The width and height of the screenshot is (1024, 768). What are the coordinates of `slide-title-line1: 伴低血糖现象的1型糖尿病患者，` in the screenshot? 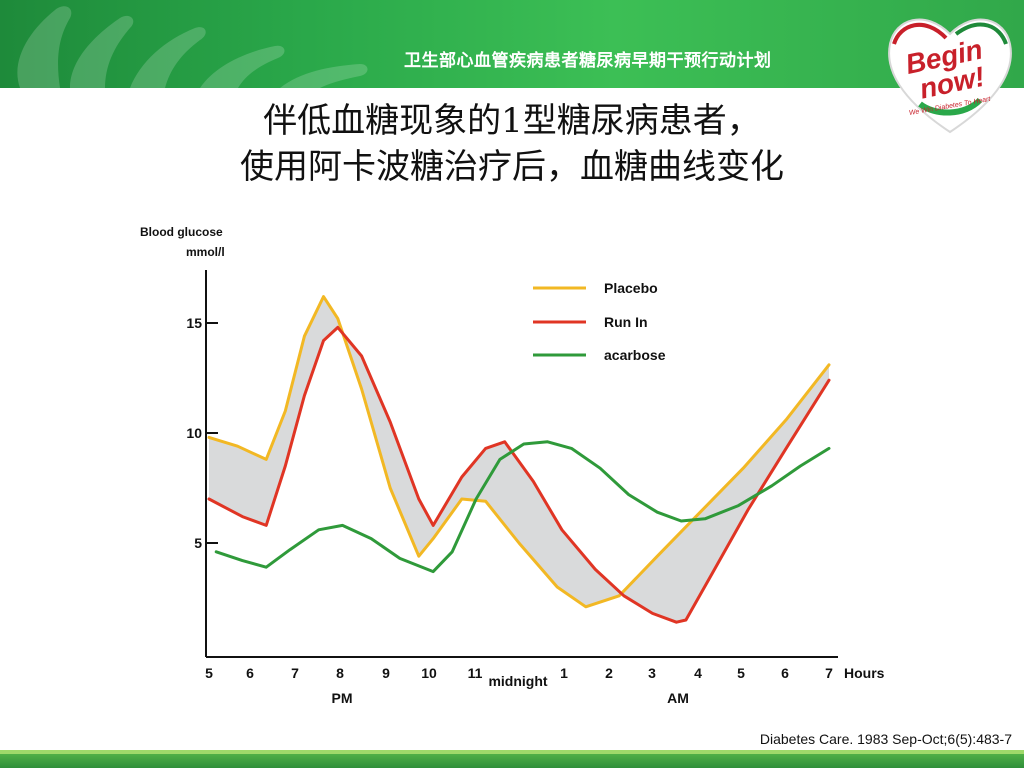 It's located at (512, 121).